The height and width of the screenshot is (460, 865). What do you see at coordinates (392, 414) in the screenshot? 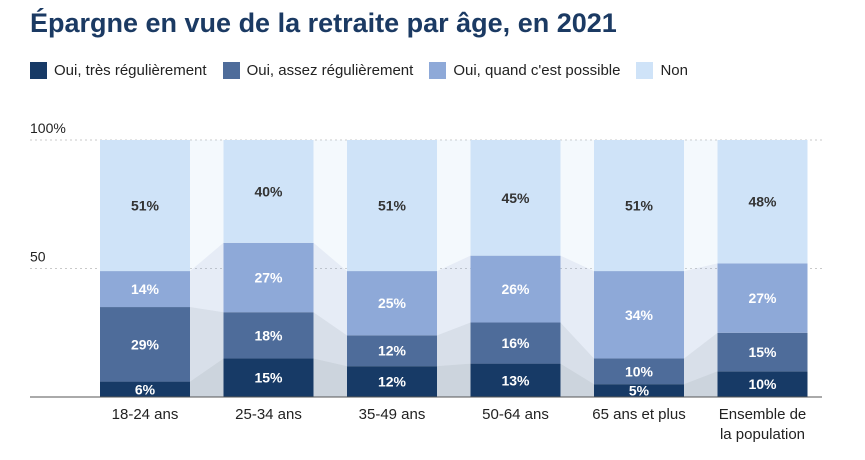
I see `category-label-2-0: 35-49 ans` at bounding box center [392, 414].